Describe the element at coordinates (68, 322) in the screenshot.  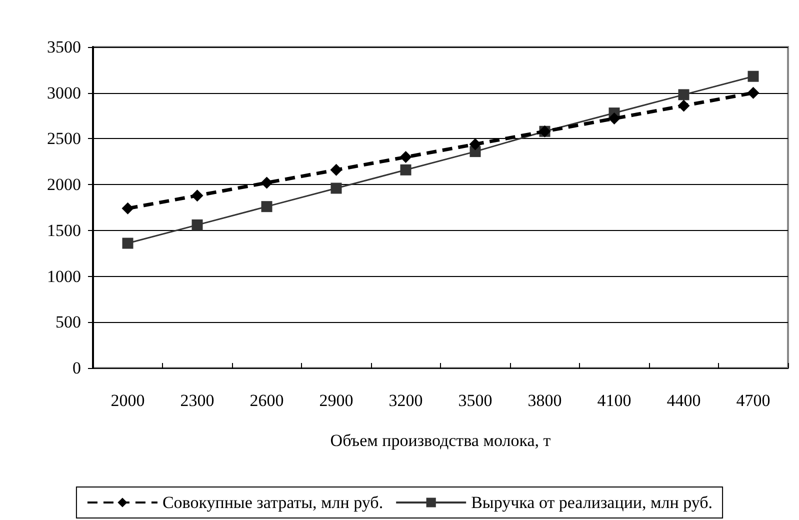
I see `y-tick-label: 500` at that location.